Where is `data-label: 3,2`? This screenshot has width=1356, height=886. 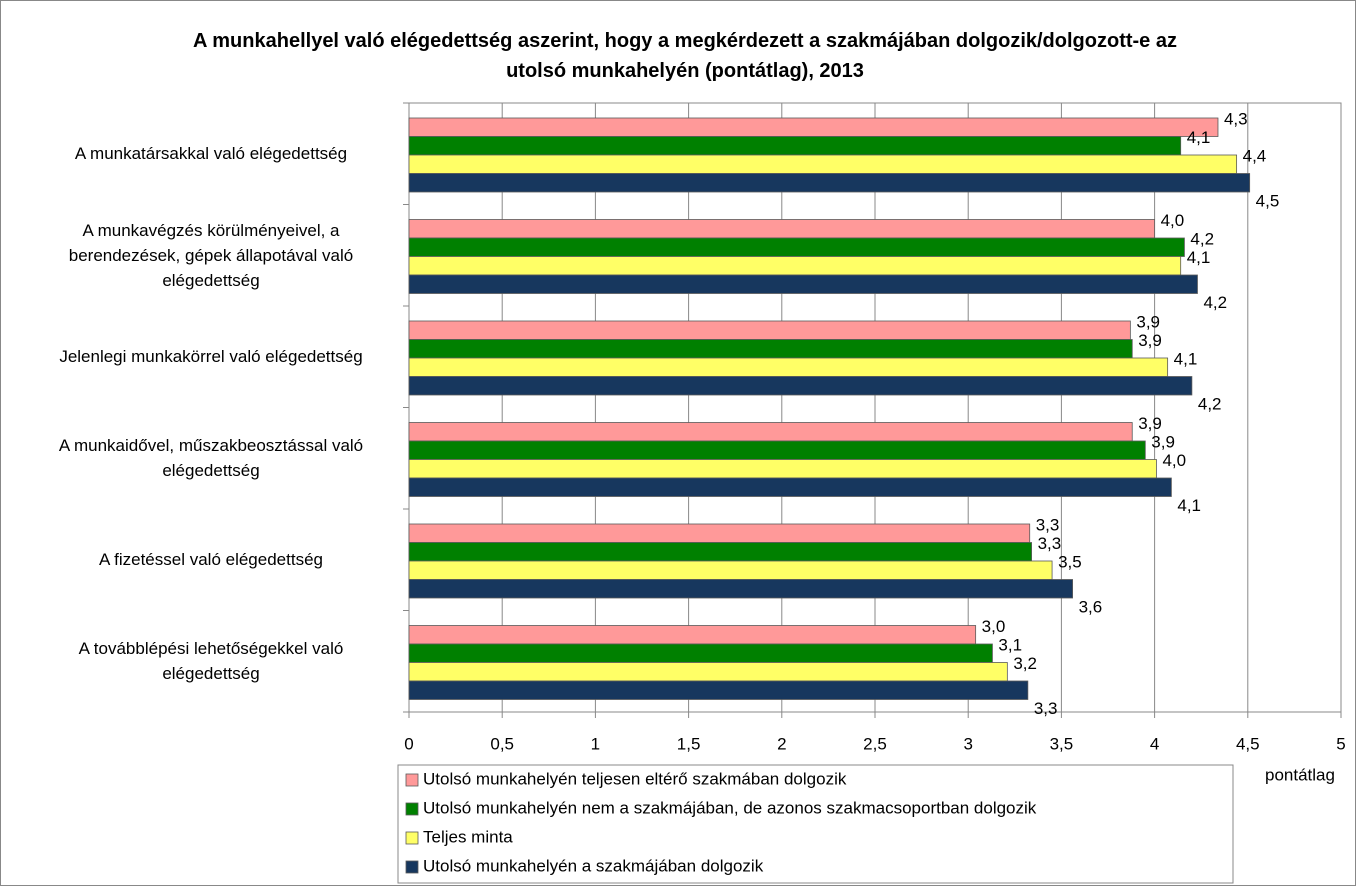 data-label: 3,2 is located at coordinates (1025, 663).